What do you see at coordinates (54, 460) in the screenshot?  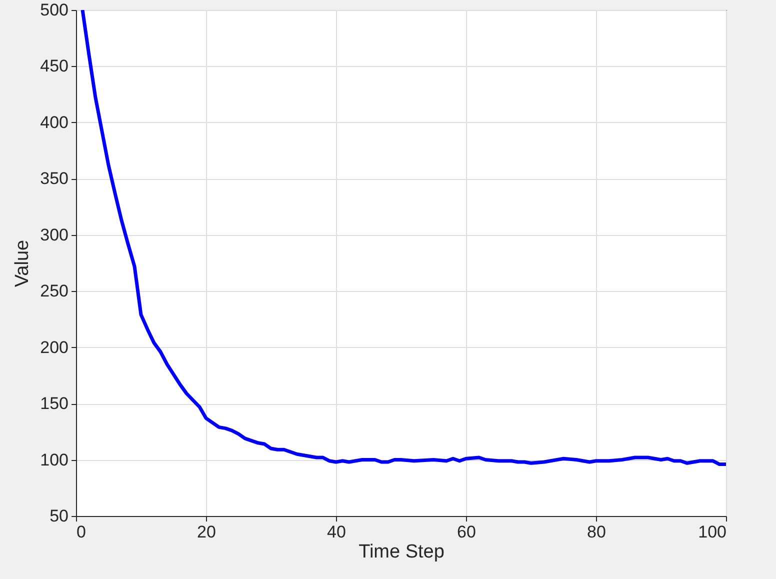 I see `y-tick-label: 100` at bounding box center [54, 460].